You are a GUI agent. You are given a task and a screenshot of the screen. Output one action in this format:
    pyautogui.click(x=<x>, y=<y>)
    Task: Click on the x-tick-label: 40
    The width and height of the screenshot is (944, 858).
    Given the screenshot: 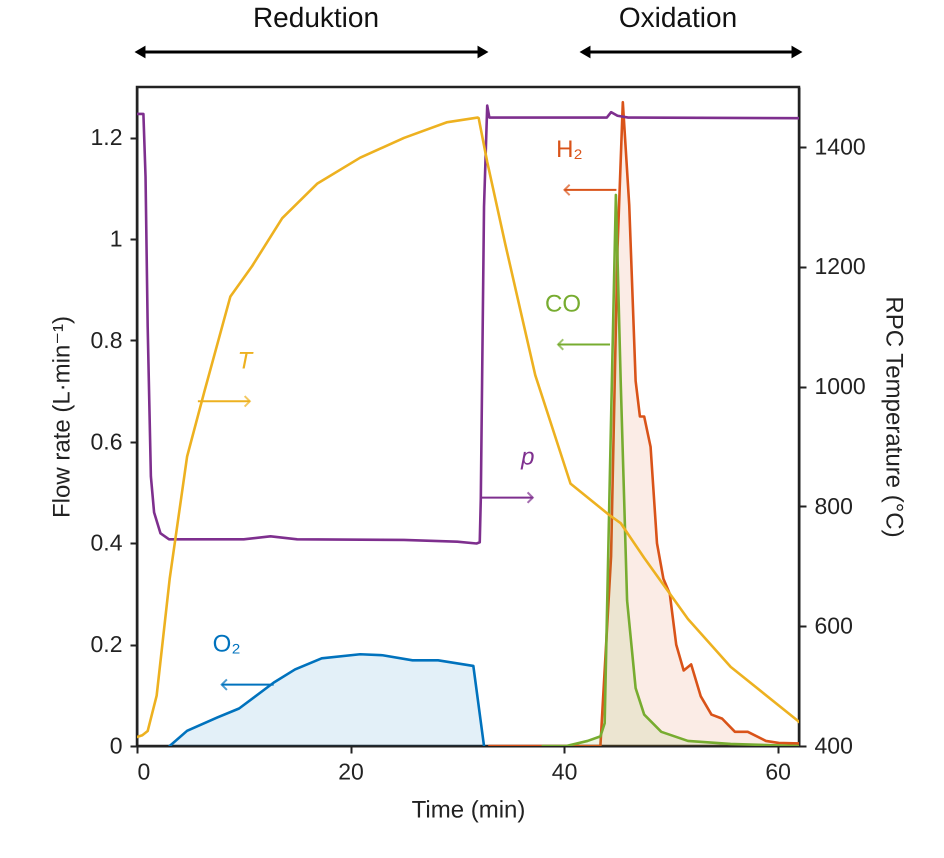 What is the action you would take?
    pyautogui.click(x=565, y=771)
    